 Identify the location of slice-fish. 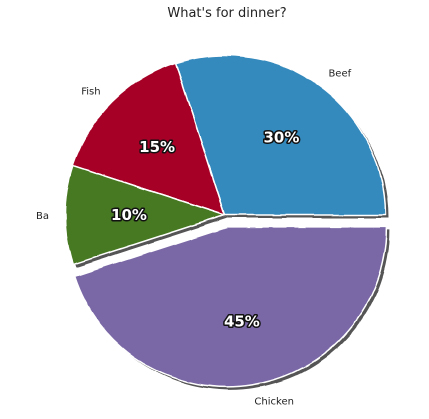
(149, 139).